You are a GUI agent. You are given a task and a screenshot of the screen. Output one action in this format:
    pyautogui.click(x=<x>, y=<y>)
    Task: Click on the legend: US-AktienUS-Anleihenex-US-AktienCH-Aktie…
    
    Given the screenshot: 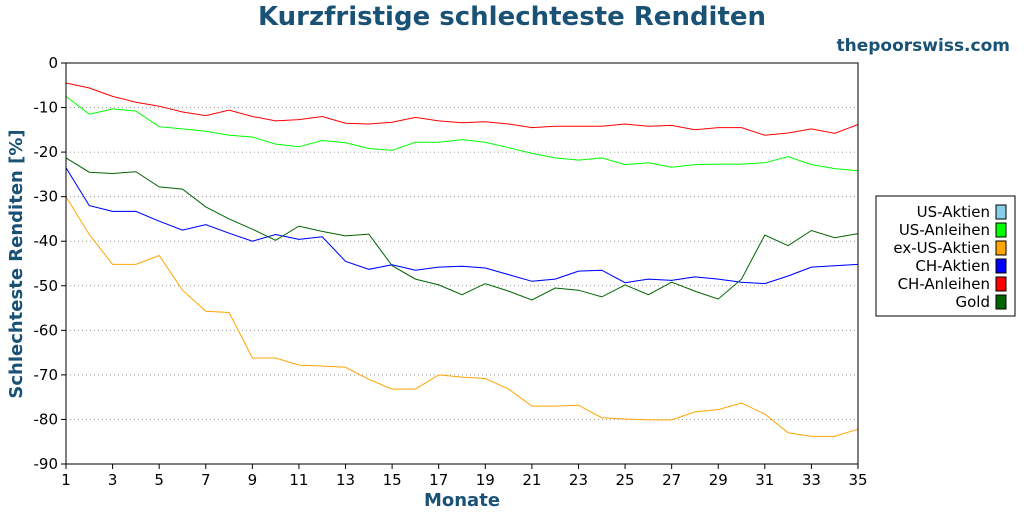 What is the action you would take?
    pyautogui.click(x=945, y=256)
    